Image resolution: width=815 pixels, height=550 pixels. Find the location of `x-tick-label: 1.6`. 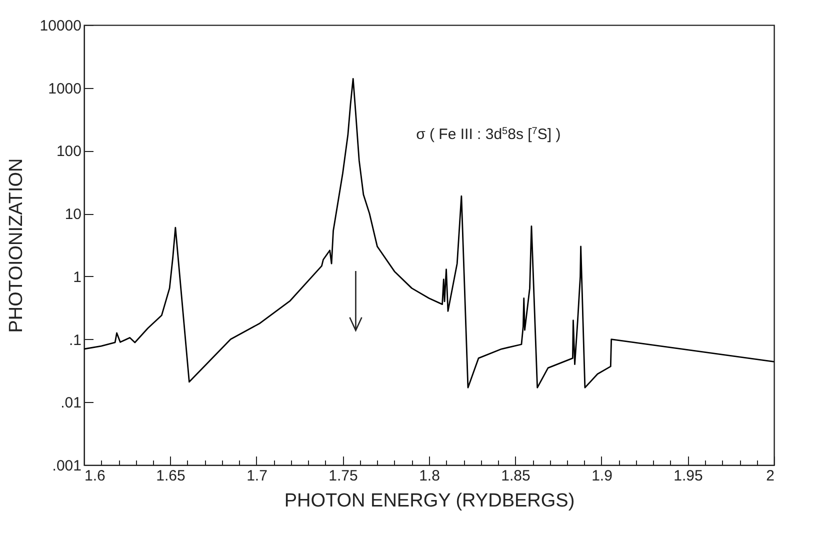

x-tick-label: 1.6 is located at coordinates (95, 476).